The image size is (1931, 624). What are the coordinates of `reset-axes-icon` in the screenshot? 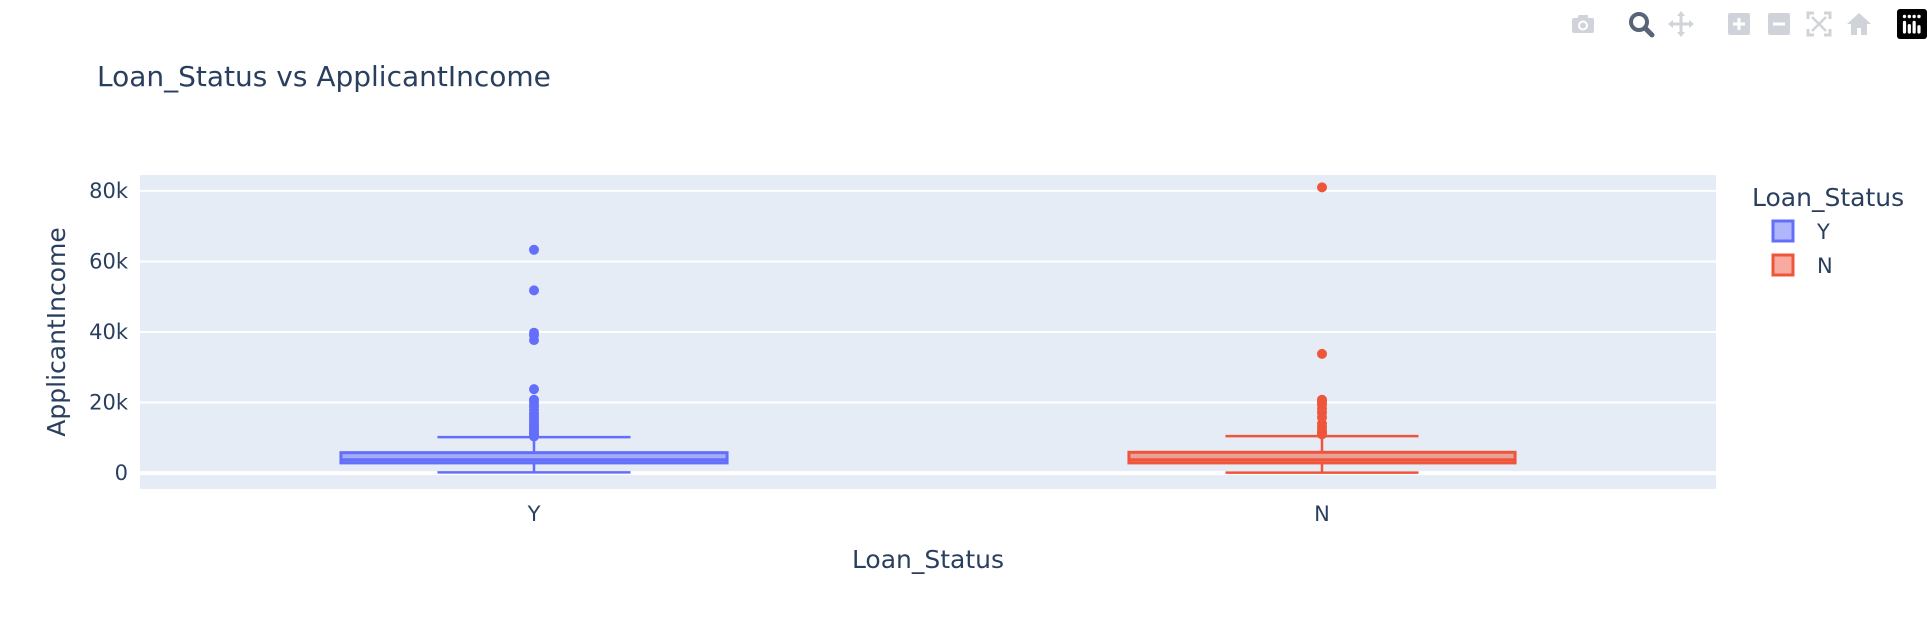 It's located at (1859, 24).